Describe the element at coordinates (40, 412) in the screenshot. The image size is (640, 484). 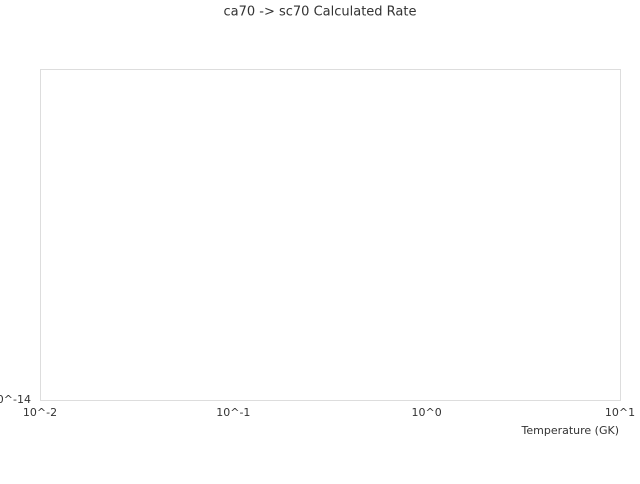
I see `x-tick-label: 10^-2` at that location.